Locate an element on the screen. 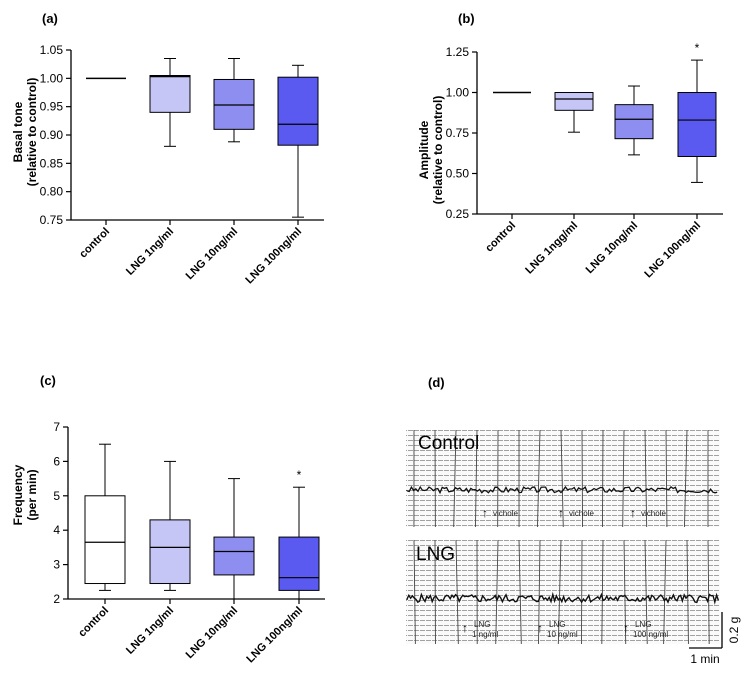  ylabel-c: Frequency (per min) is located at coordinates (25, 494).